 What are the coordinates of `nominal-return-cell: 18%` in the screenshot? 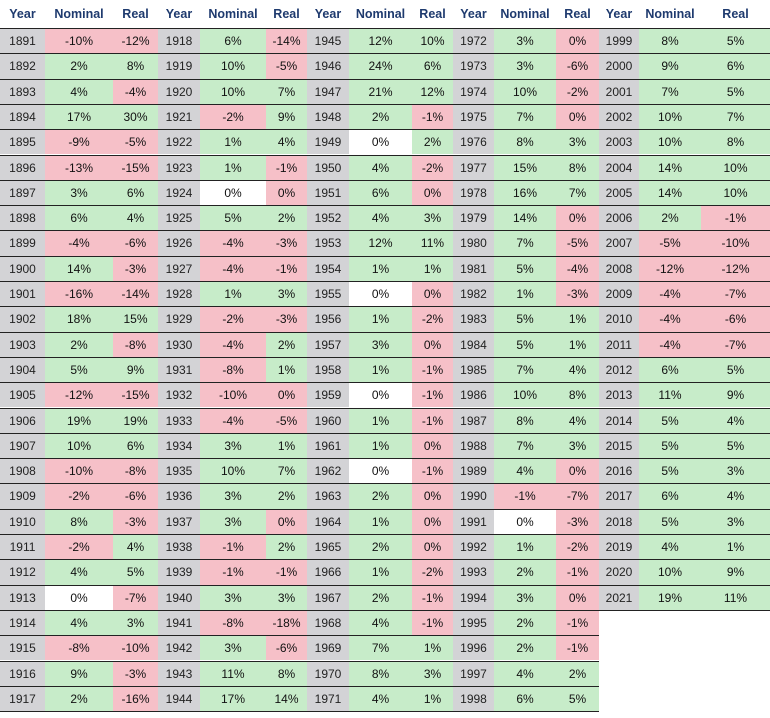 It's located at (79, 319).